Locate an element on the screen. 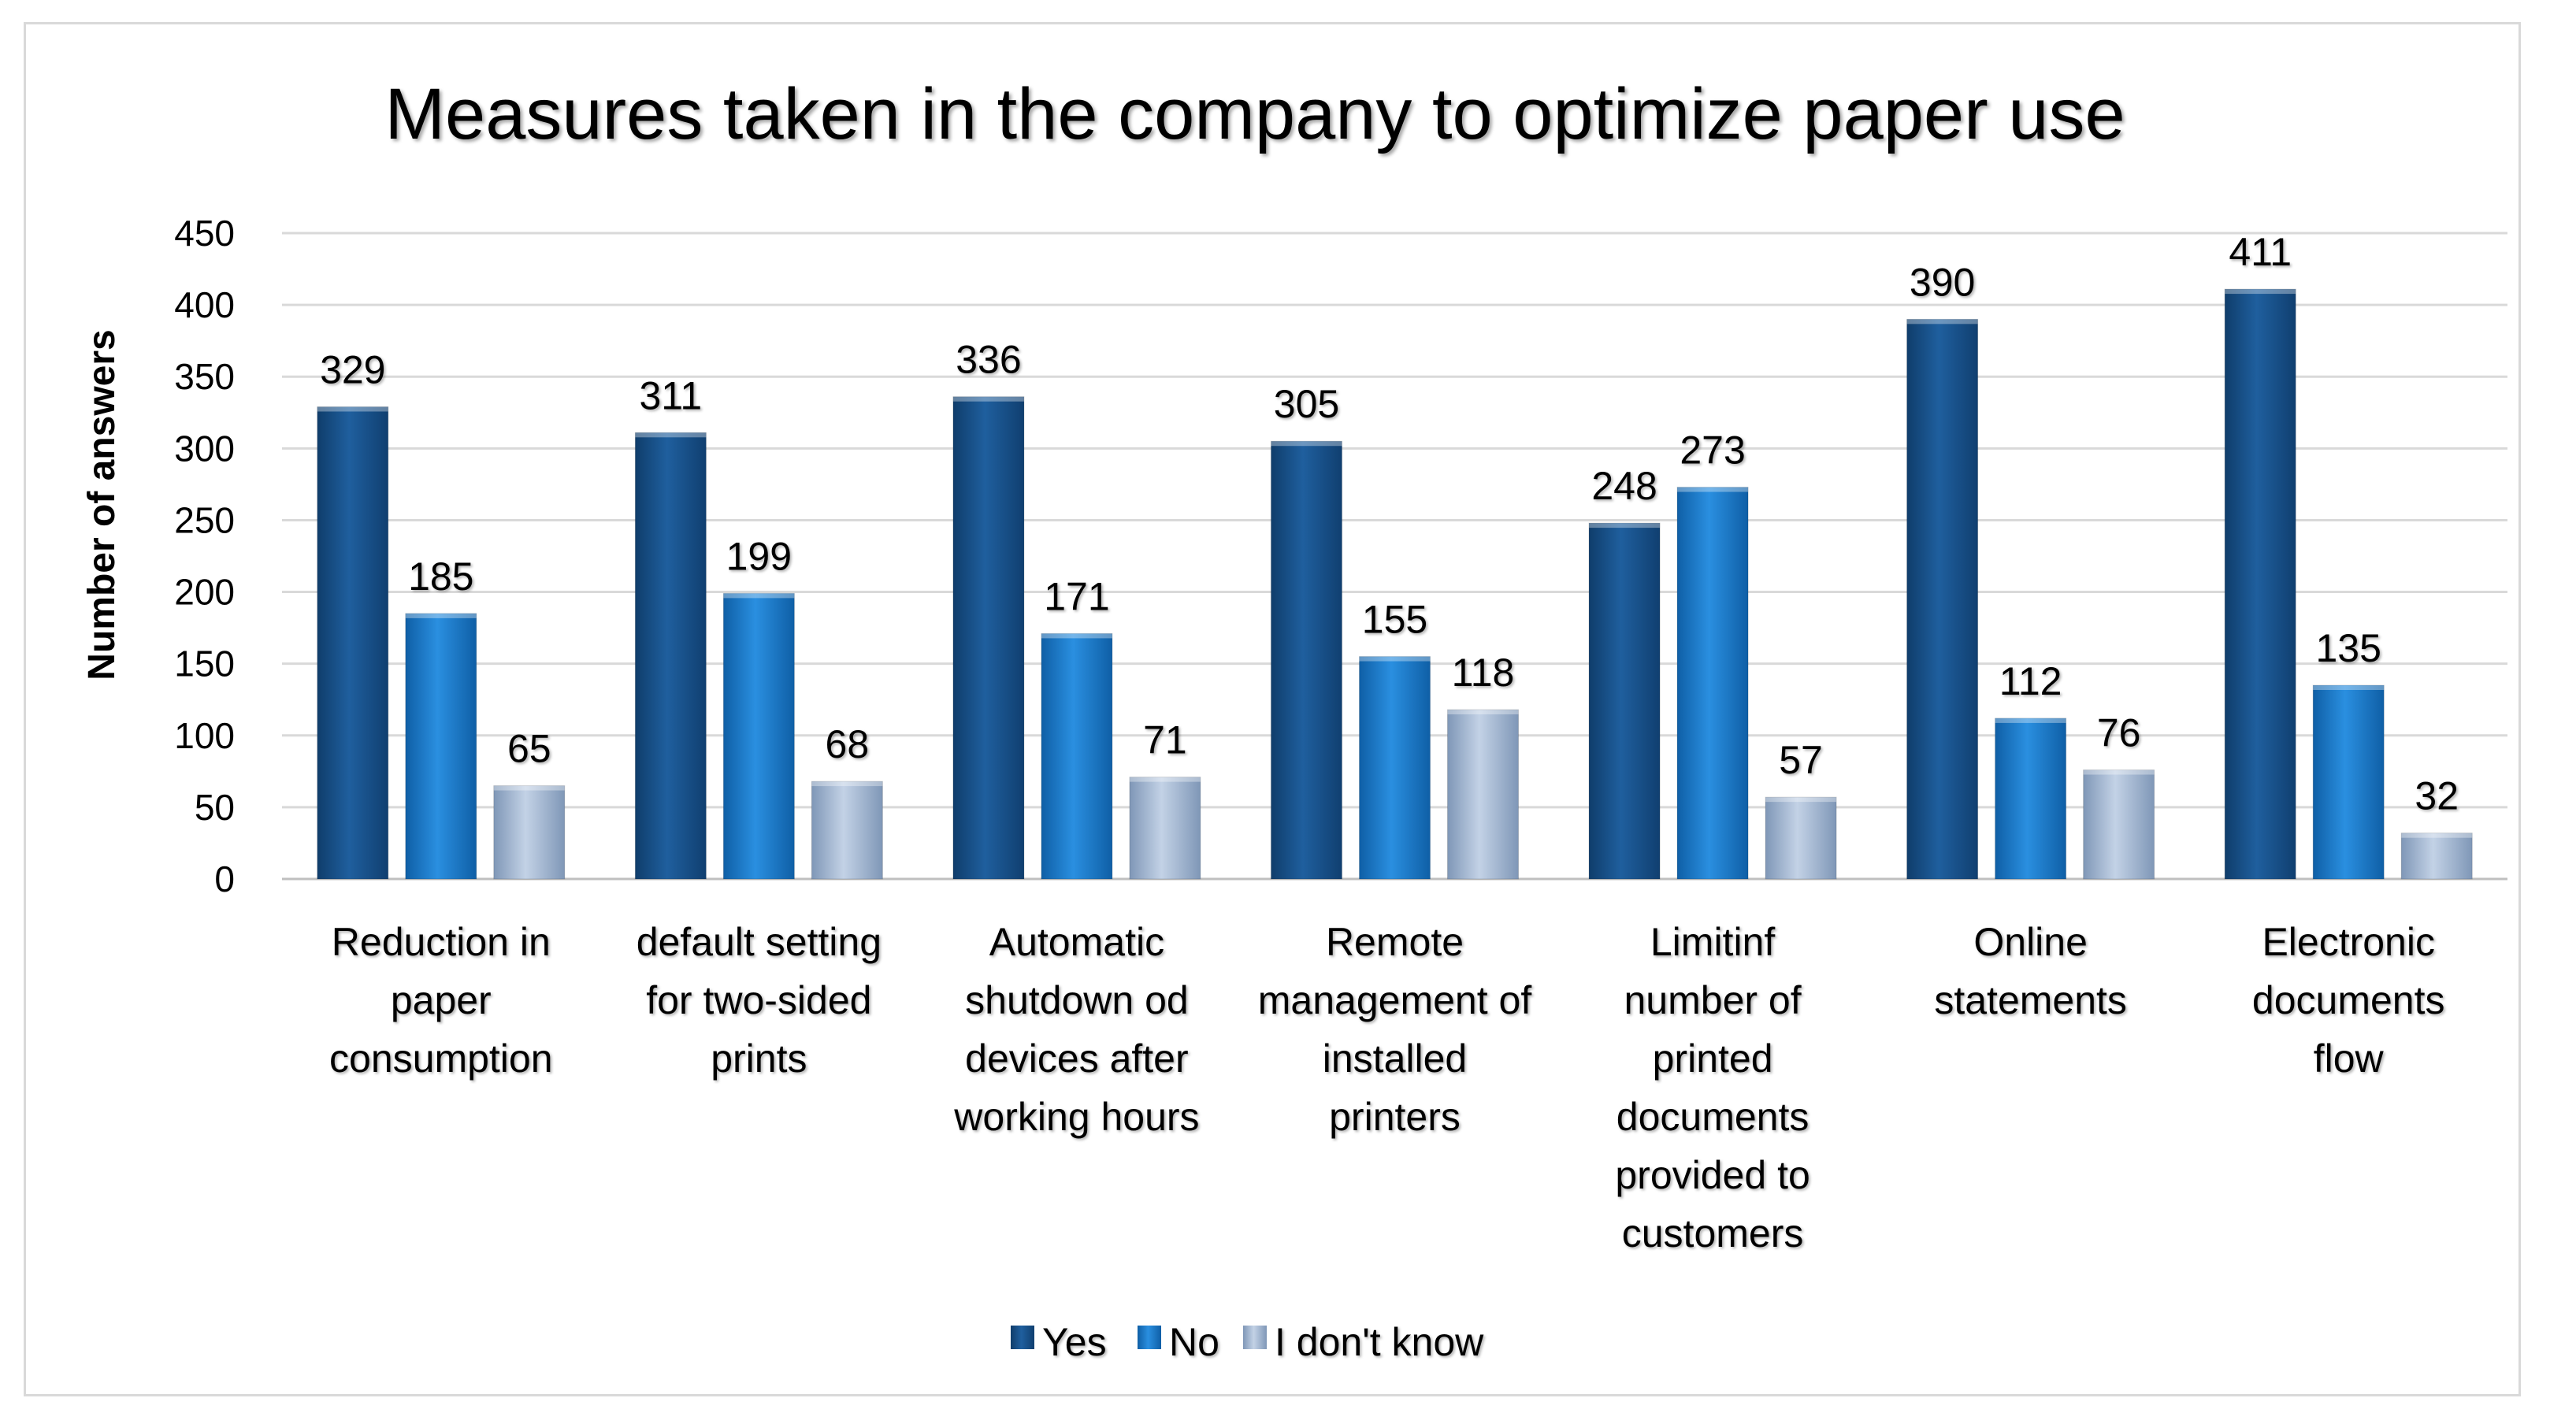 This screenshot has height=1424, width=2576. x-tick-label-line: shutdown od is located at coordinates (1077, 1000).